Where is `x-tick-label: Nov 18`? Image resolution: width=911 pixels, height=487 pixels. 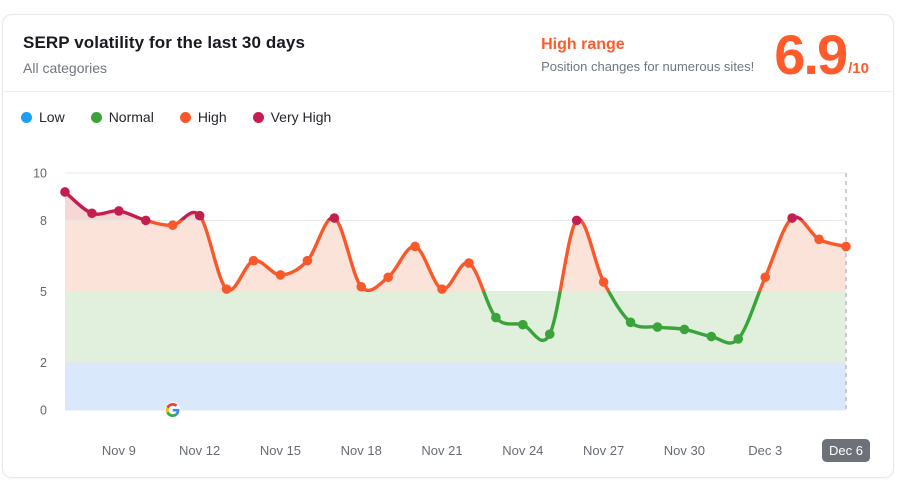
x-tick-label: Nov 18 is located at coordinates (361, 450).